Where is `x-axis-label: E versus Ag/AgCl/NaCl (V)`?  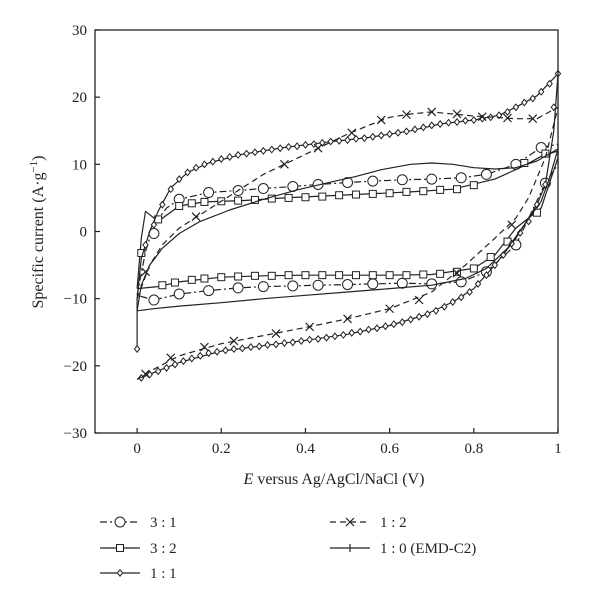 x-axis-label: E versus Ag/AgCl/NaCl (V) is located at coordinates (334, 479).